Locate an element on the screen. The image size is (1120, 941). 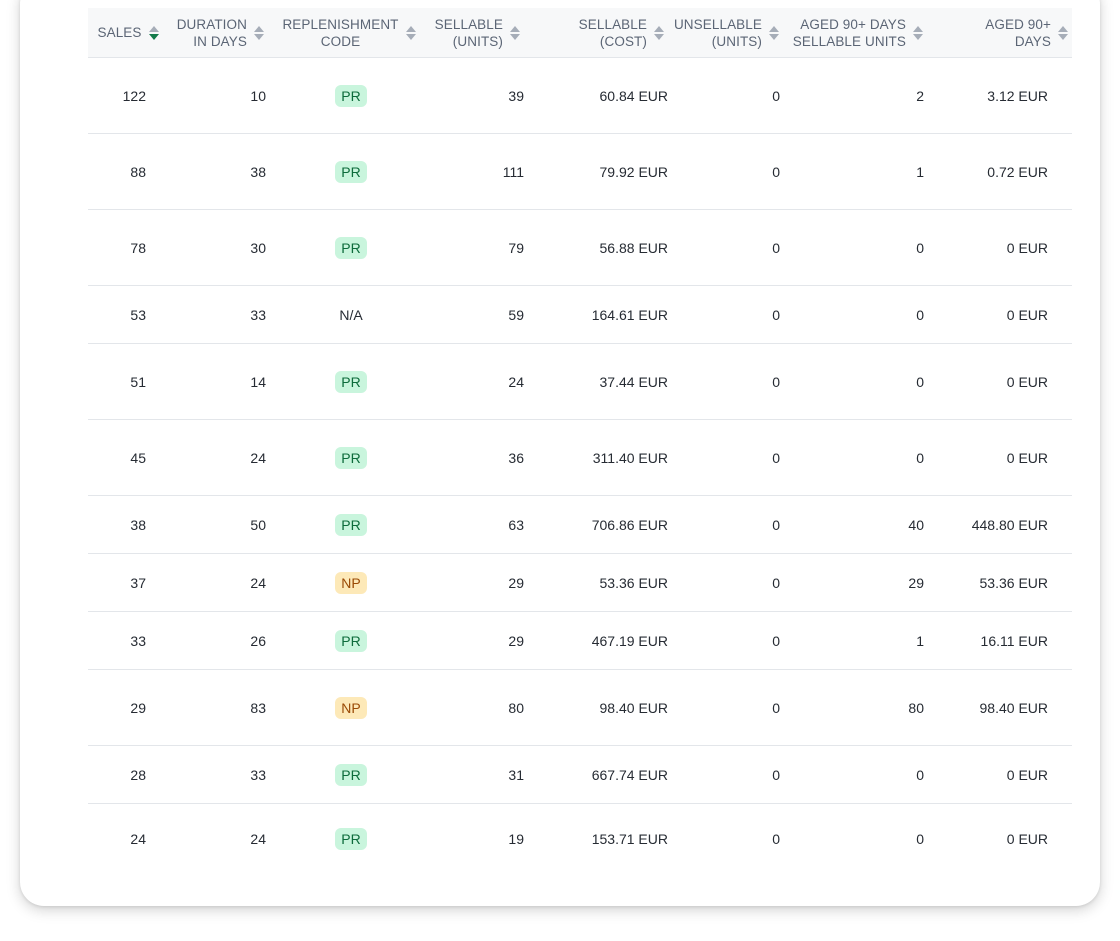
aged-value-cell: 53.36 EUR is located at coordinates (999, 583).